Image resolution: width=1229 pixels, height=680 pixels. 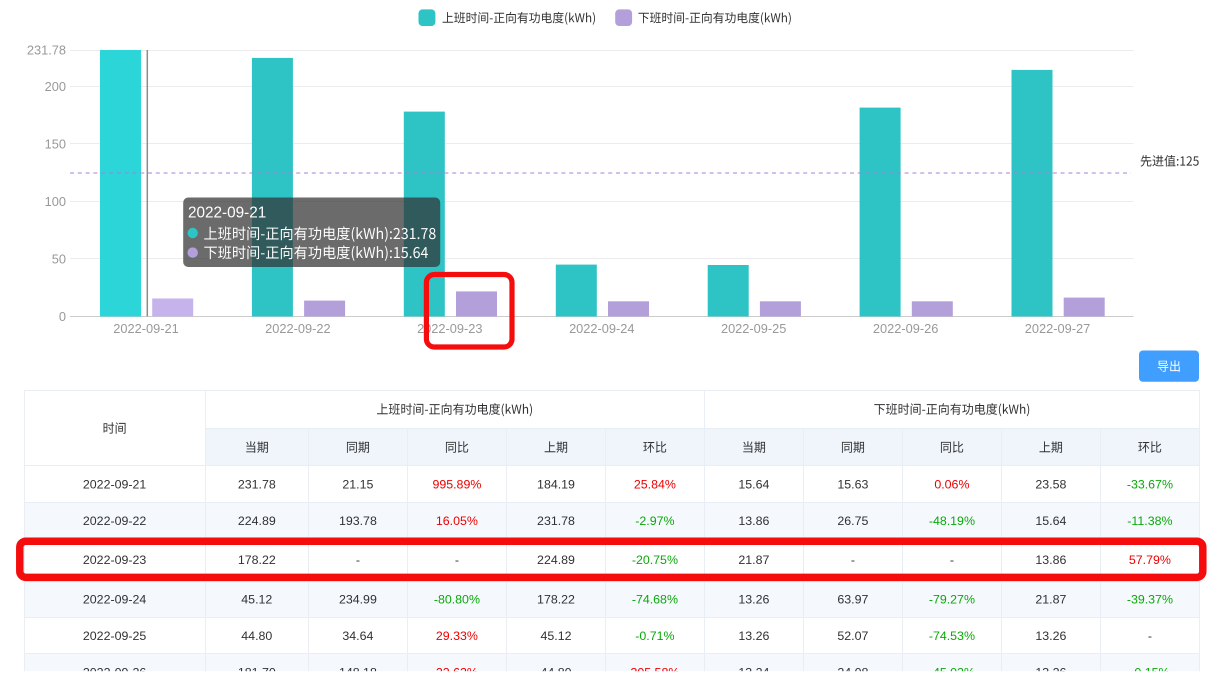 What do you see at coordinates (852, 485) in the screenshot?
I see `svg-text: 15.63` at bounding box center [852, 485].